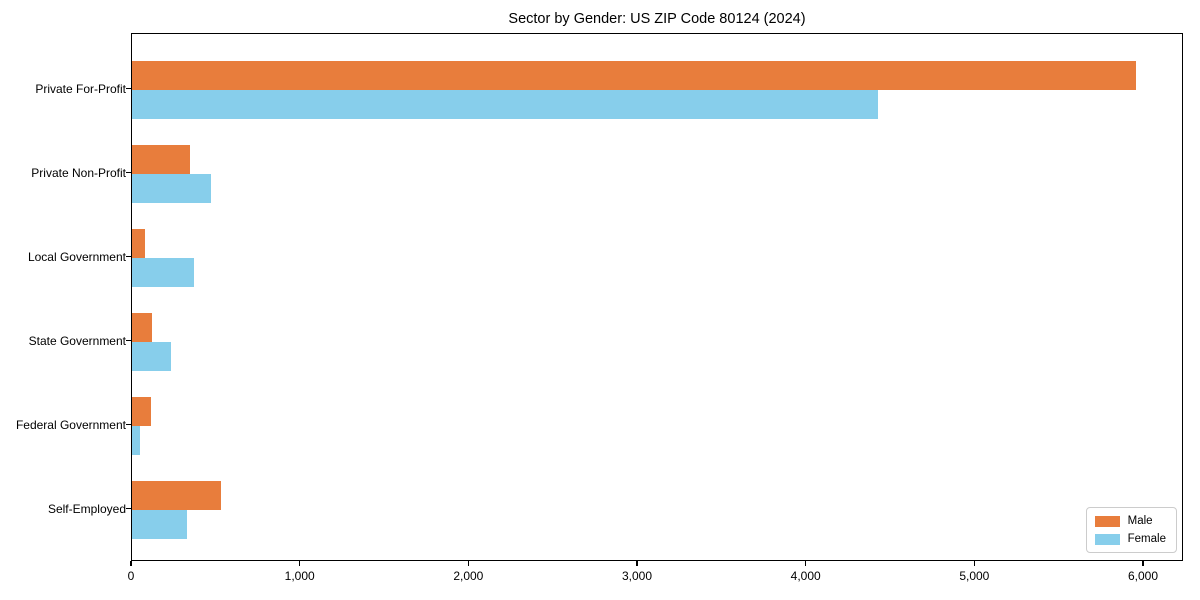 The image size is (1200, 600). I want to click on bar-male-state-government, so click(142, 327).